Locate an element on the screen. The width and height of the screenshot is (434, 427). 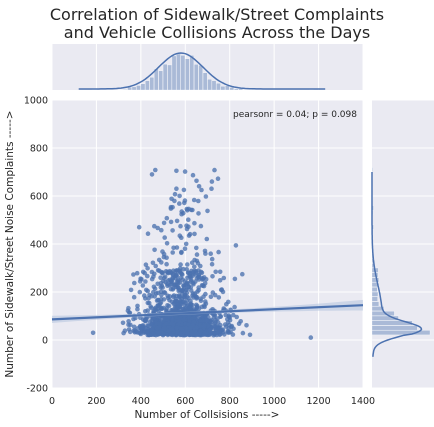
top-marginal-histogram is located at coordinates (202, 72).